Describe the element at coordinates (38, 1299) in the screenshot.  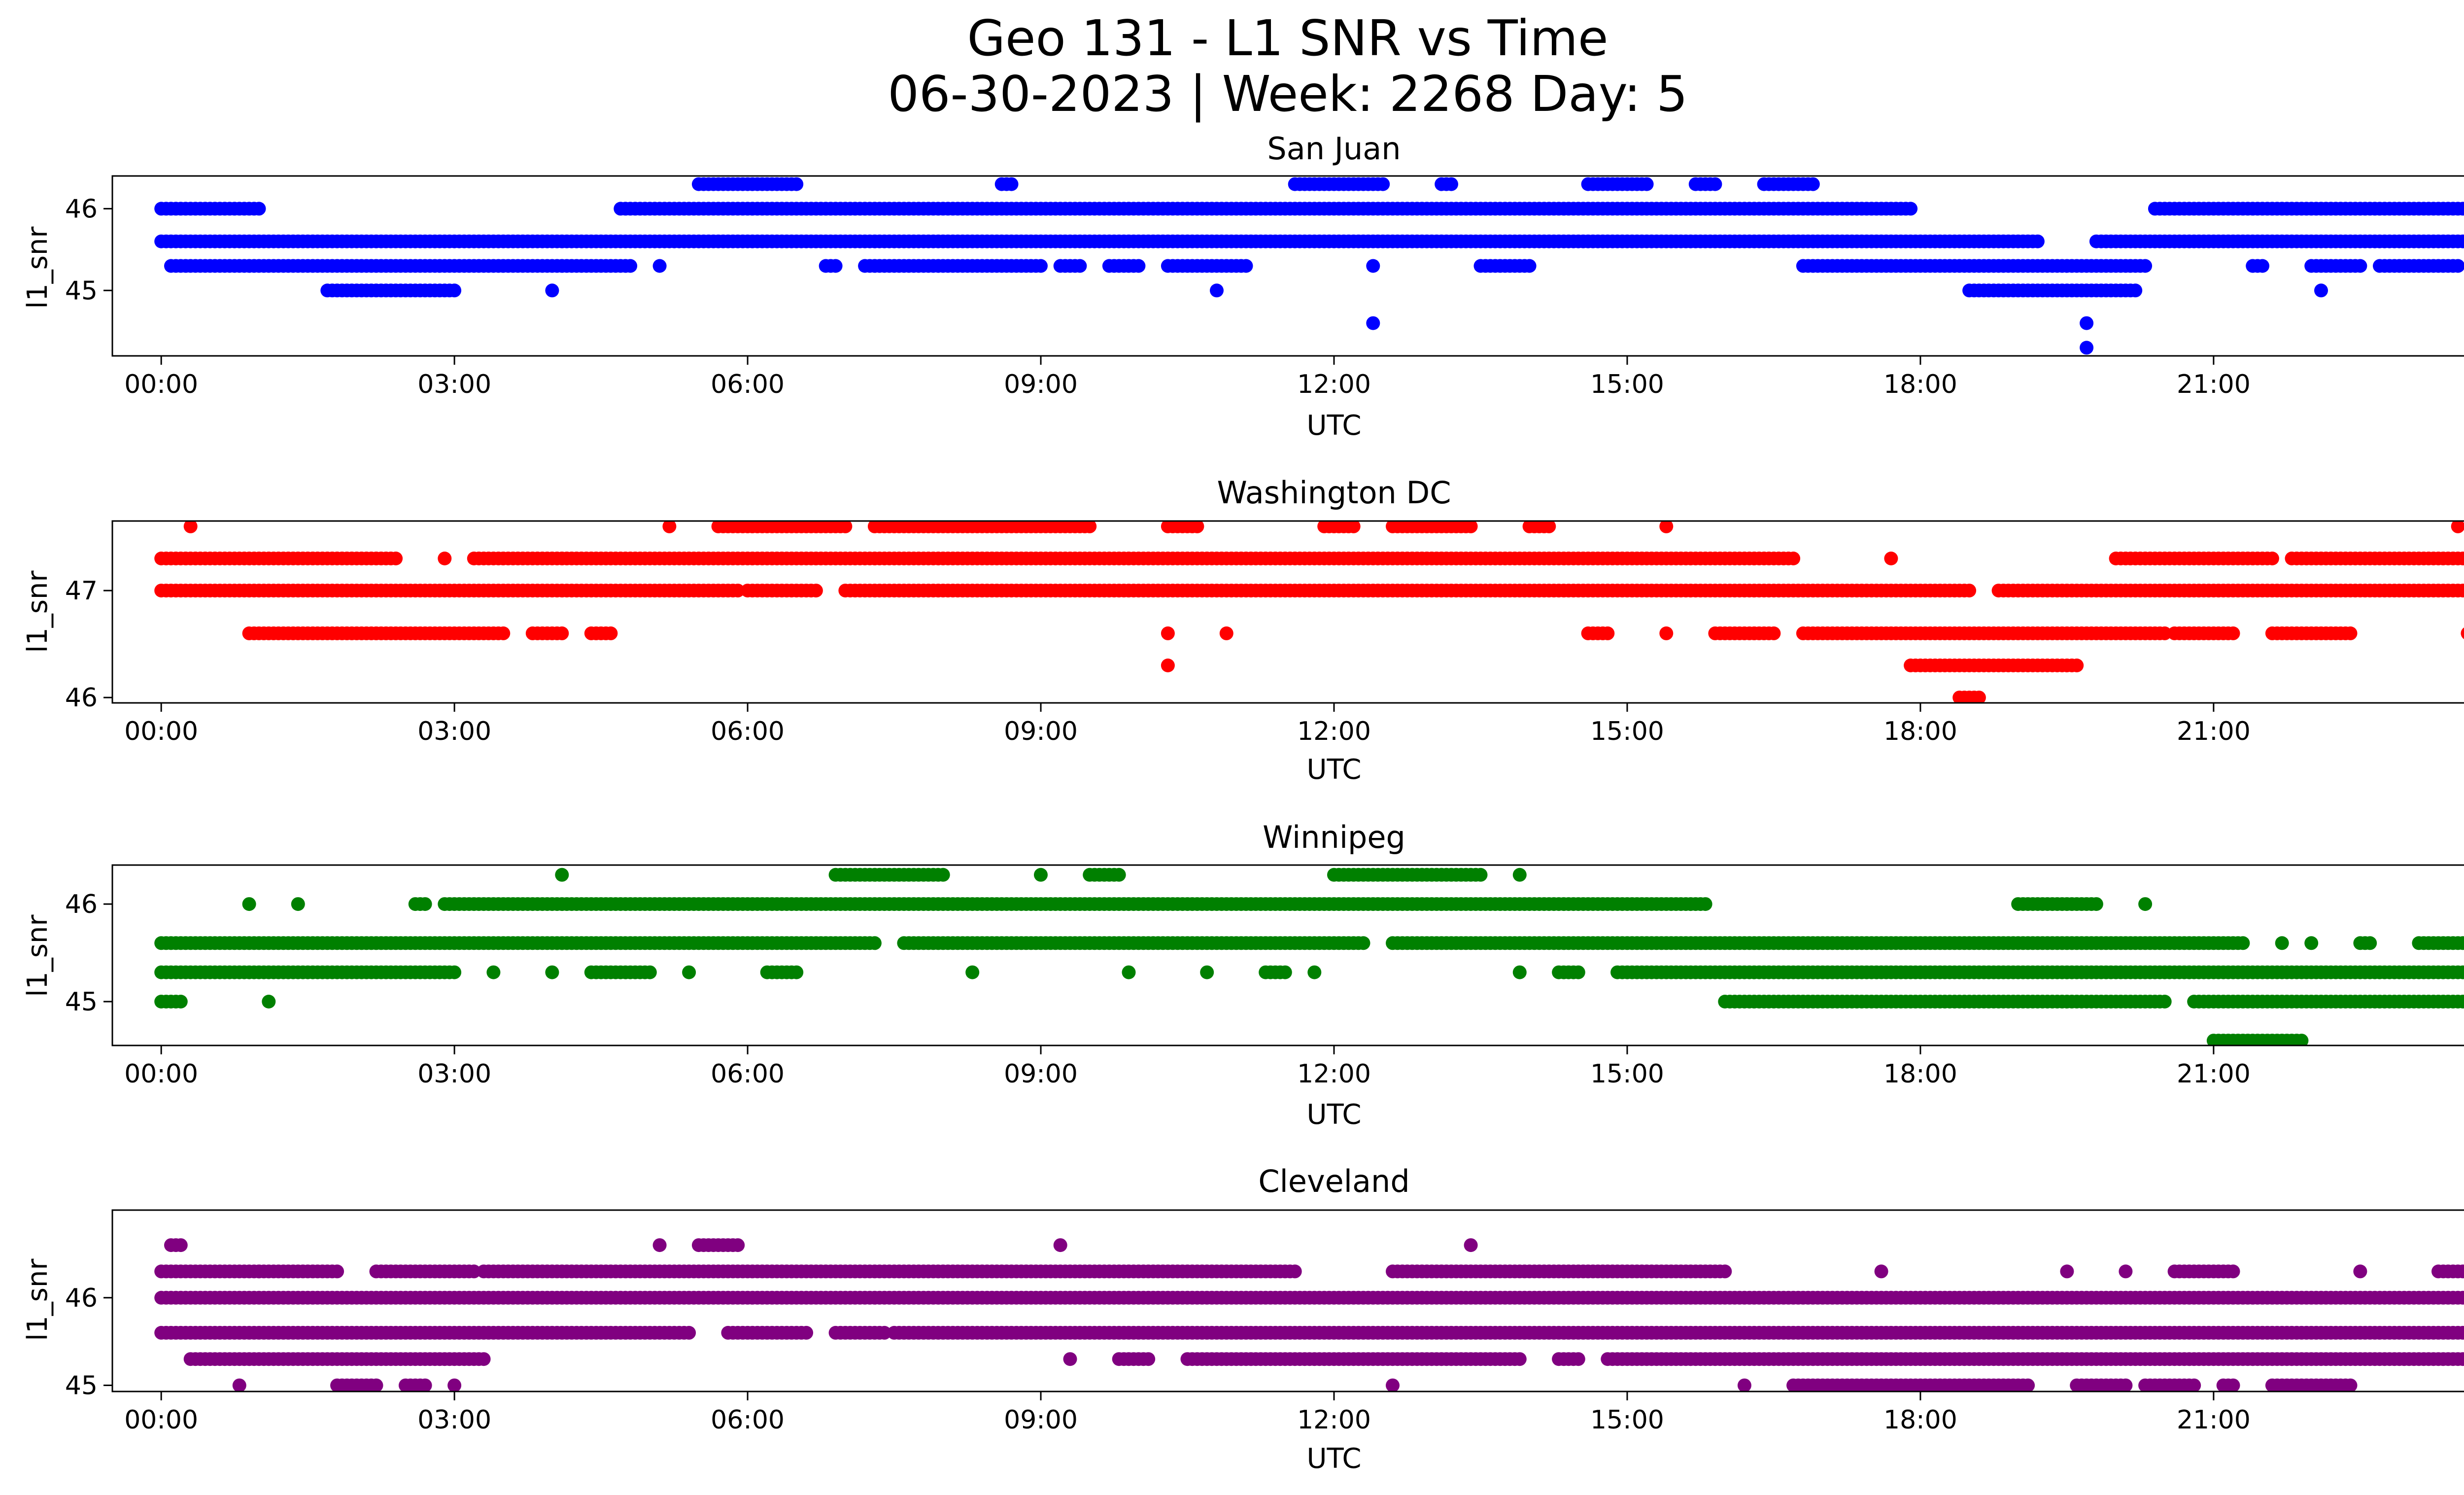
I see `y-axis-label: l1_snr` at that location.